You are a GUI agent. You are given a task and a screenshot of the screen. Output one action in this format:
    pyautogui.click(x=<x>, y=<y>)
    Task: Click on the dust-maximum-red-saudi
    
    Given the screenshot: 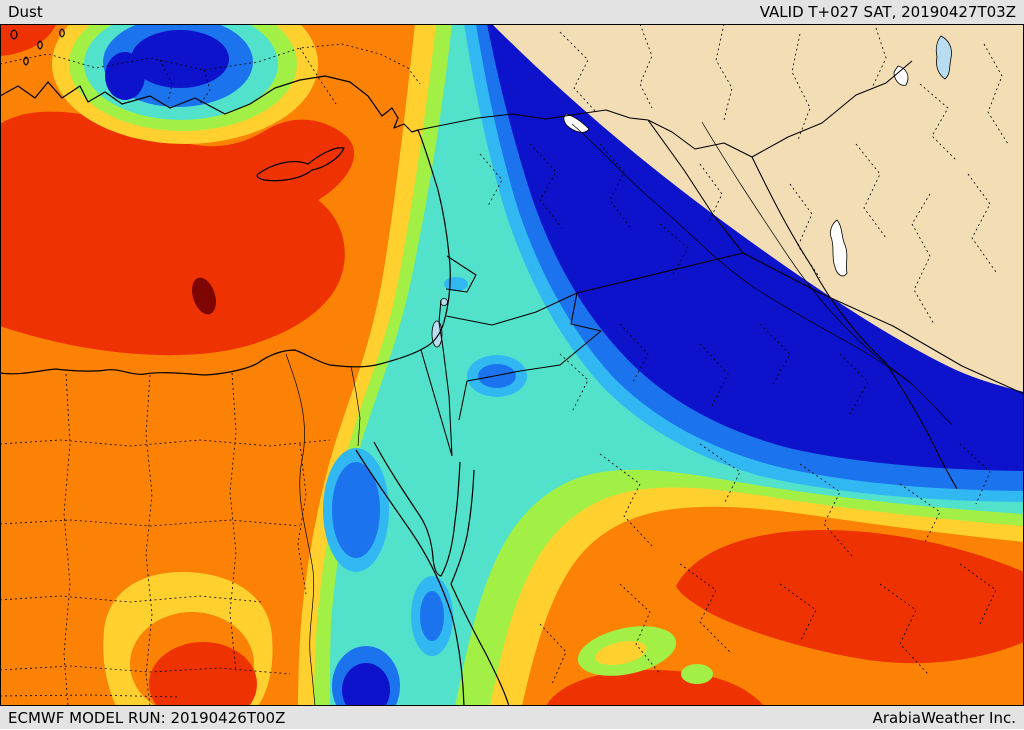 What is the action you would take?
    pyautogui.click(x=850, y=596)
    